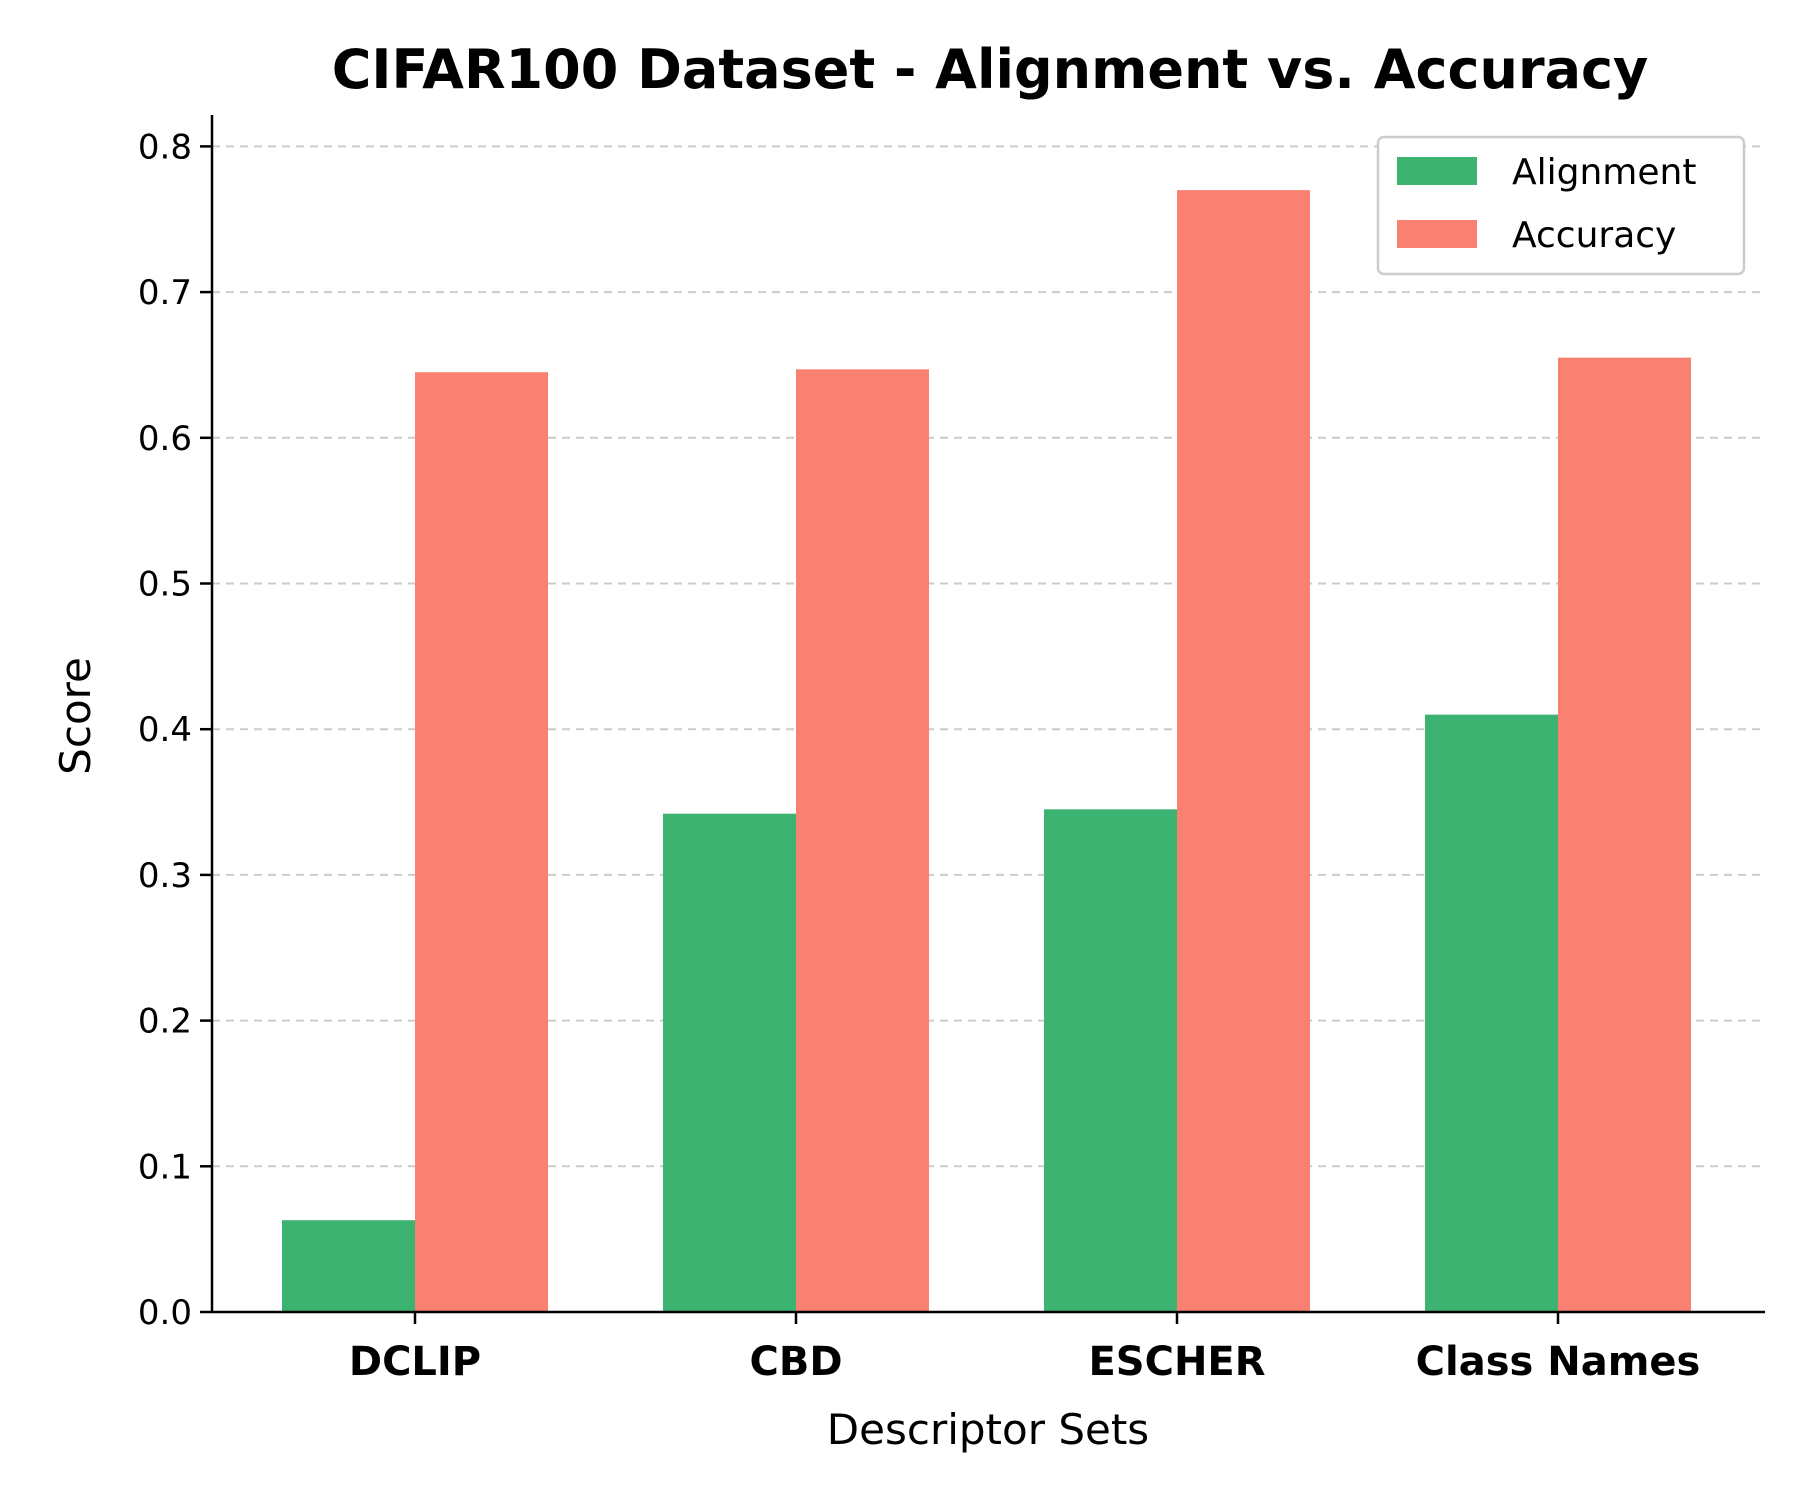 Image resolution: width=1800 pixels, height=1500 pixels. What do you see at coordinates (165, 876) in the screenshot?
I see `y-tick-label: 0.3` at bounding box center [165, 876].